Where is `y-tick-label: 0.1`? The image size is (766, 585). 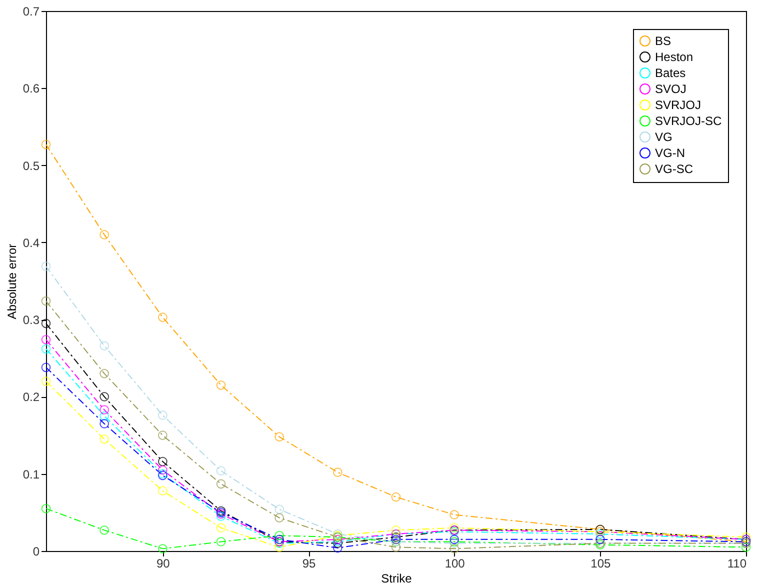 y-tick-label: 0.1 is located at coordinates (31, 474).